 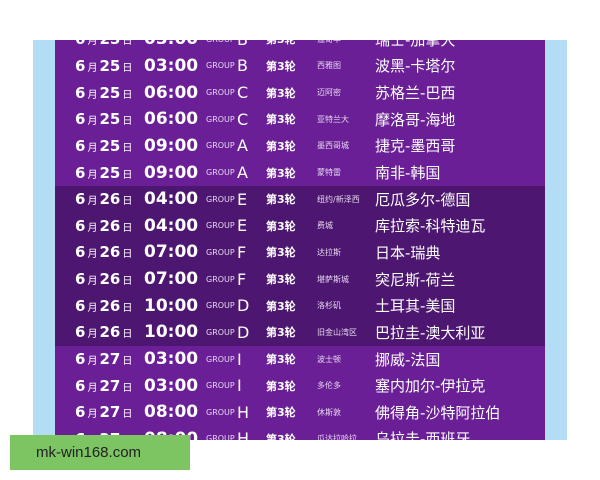 I want to click on venue: 波士顿, so click(x=329, y=359).